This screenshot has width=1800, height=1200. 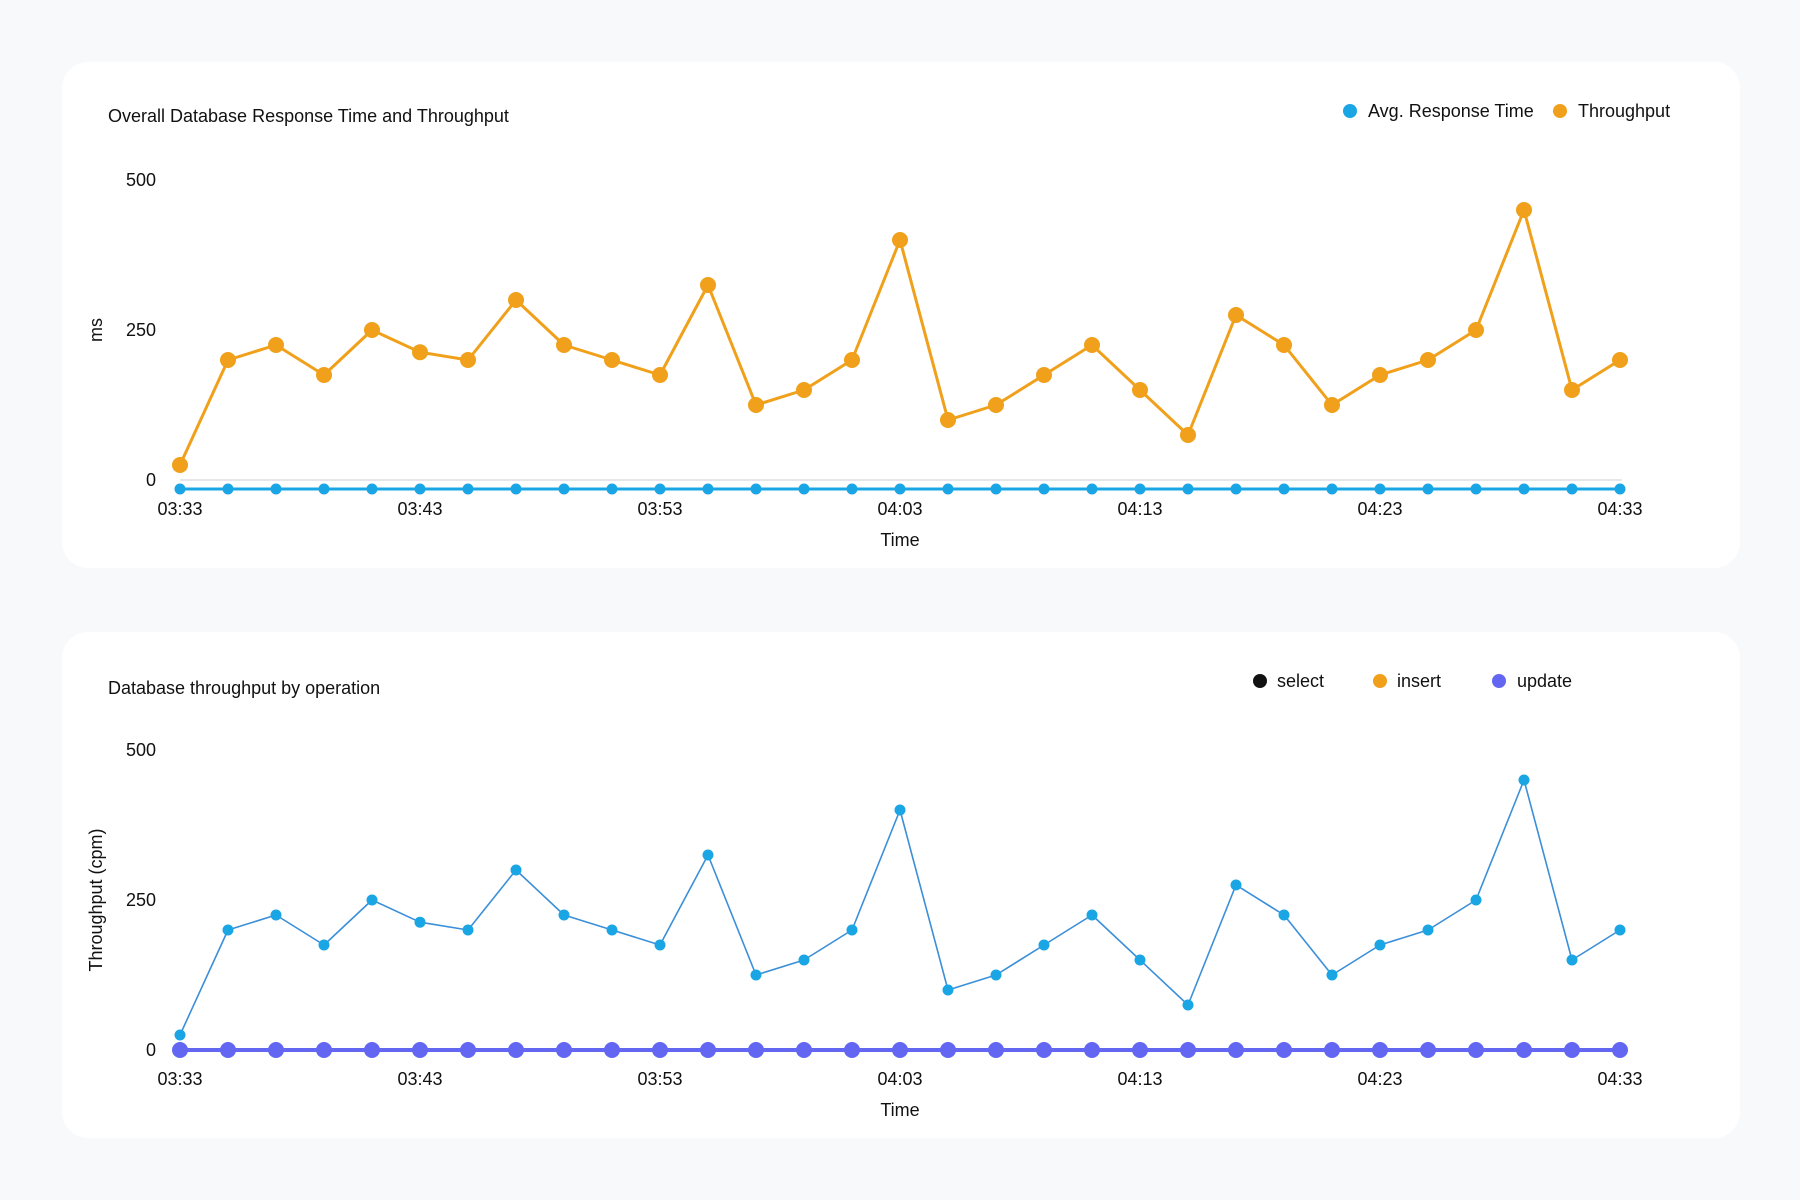 I want to click on legend-label-throughput: Throughput, so click(x=1624, y=111).